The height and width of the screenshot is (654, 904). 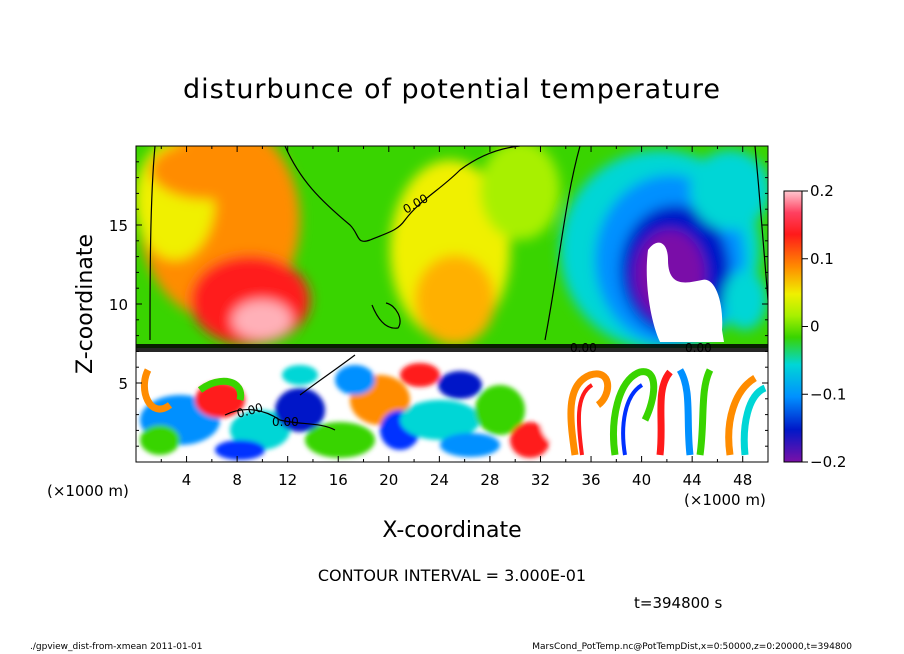 I want to click on y-axis-label: Z-coordinate, so click(x=85, y=304).